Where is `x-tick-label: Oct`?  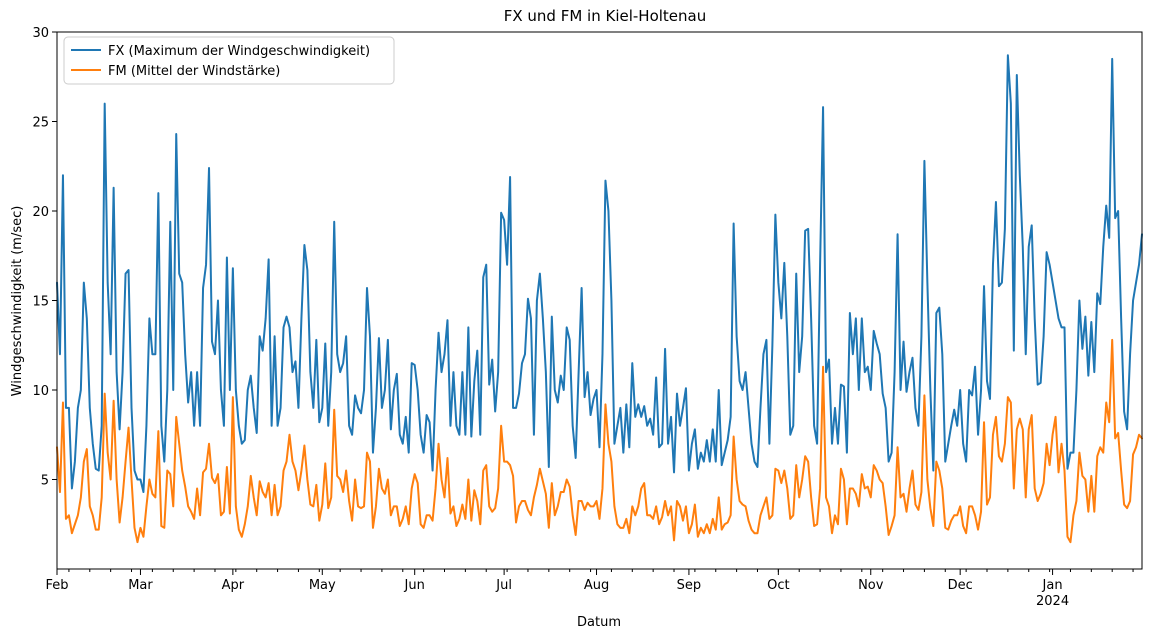 x-tick-label: Oct is located at coordinates (778, 585).